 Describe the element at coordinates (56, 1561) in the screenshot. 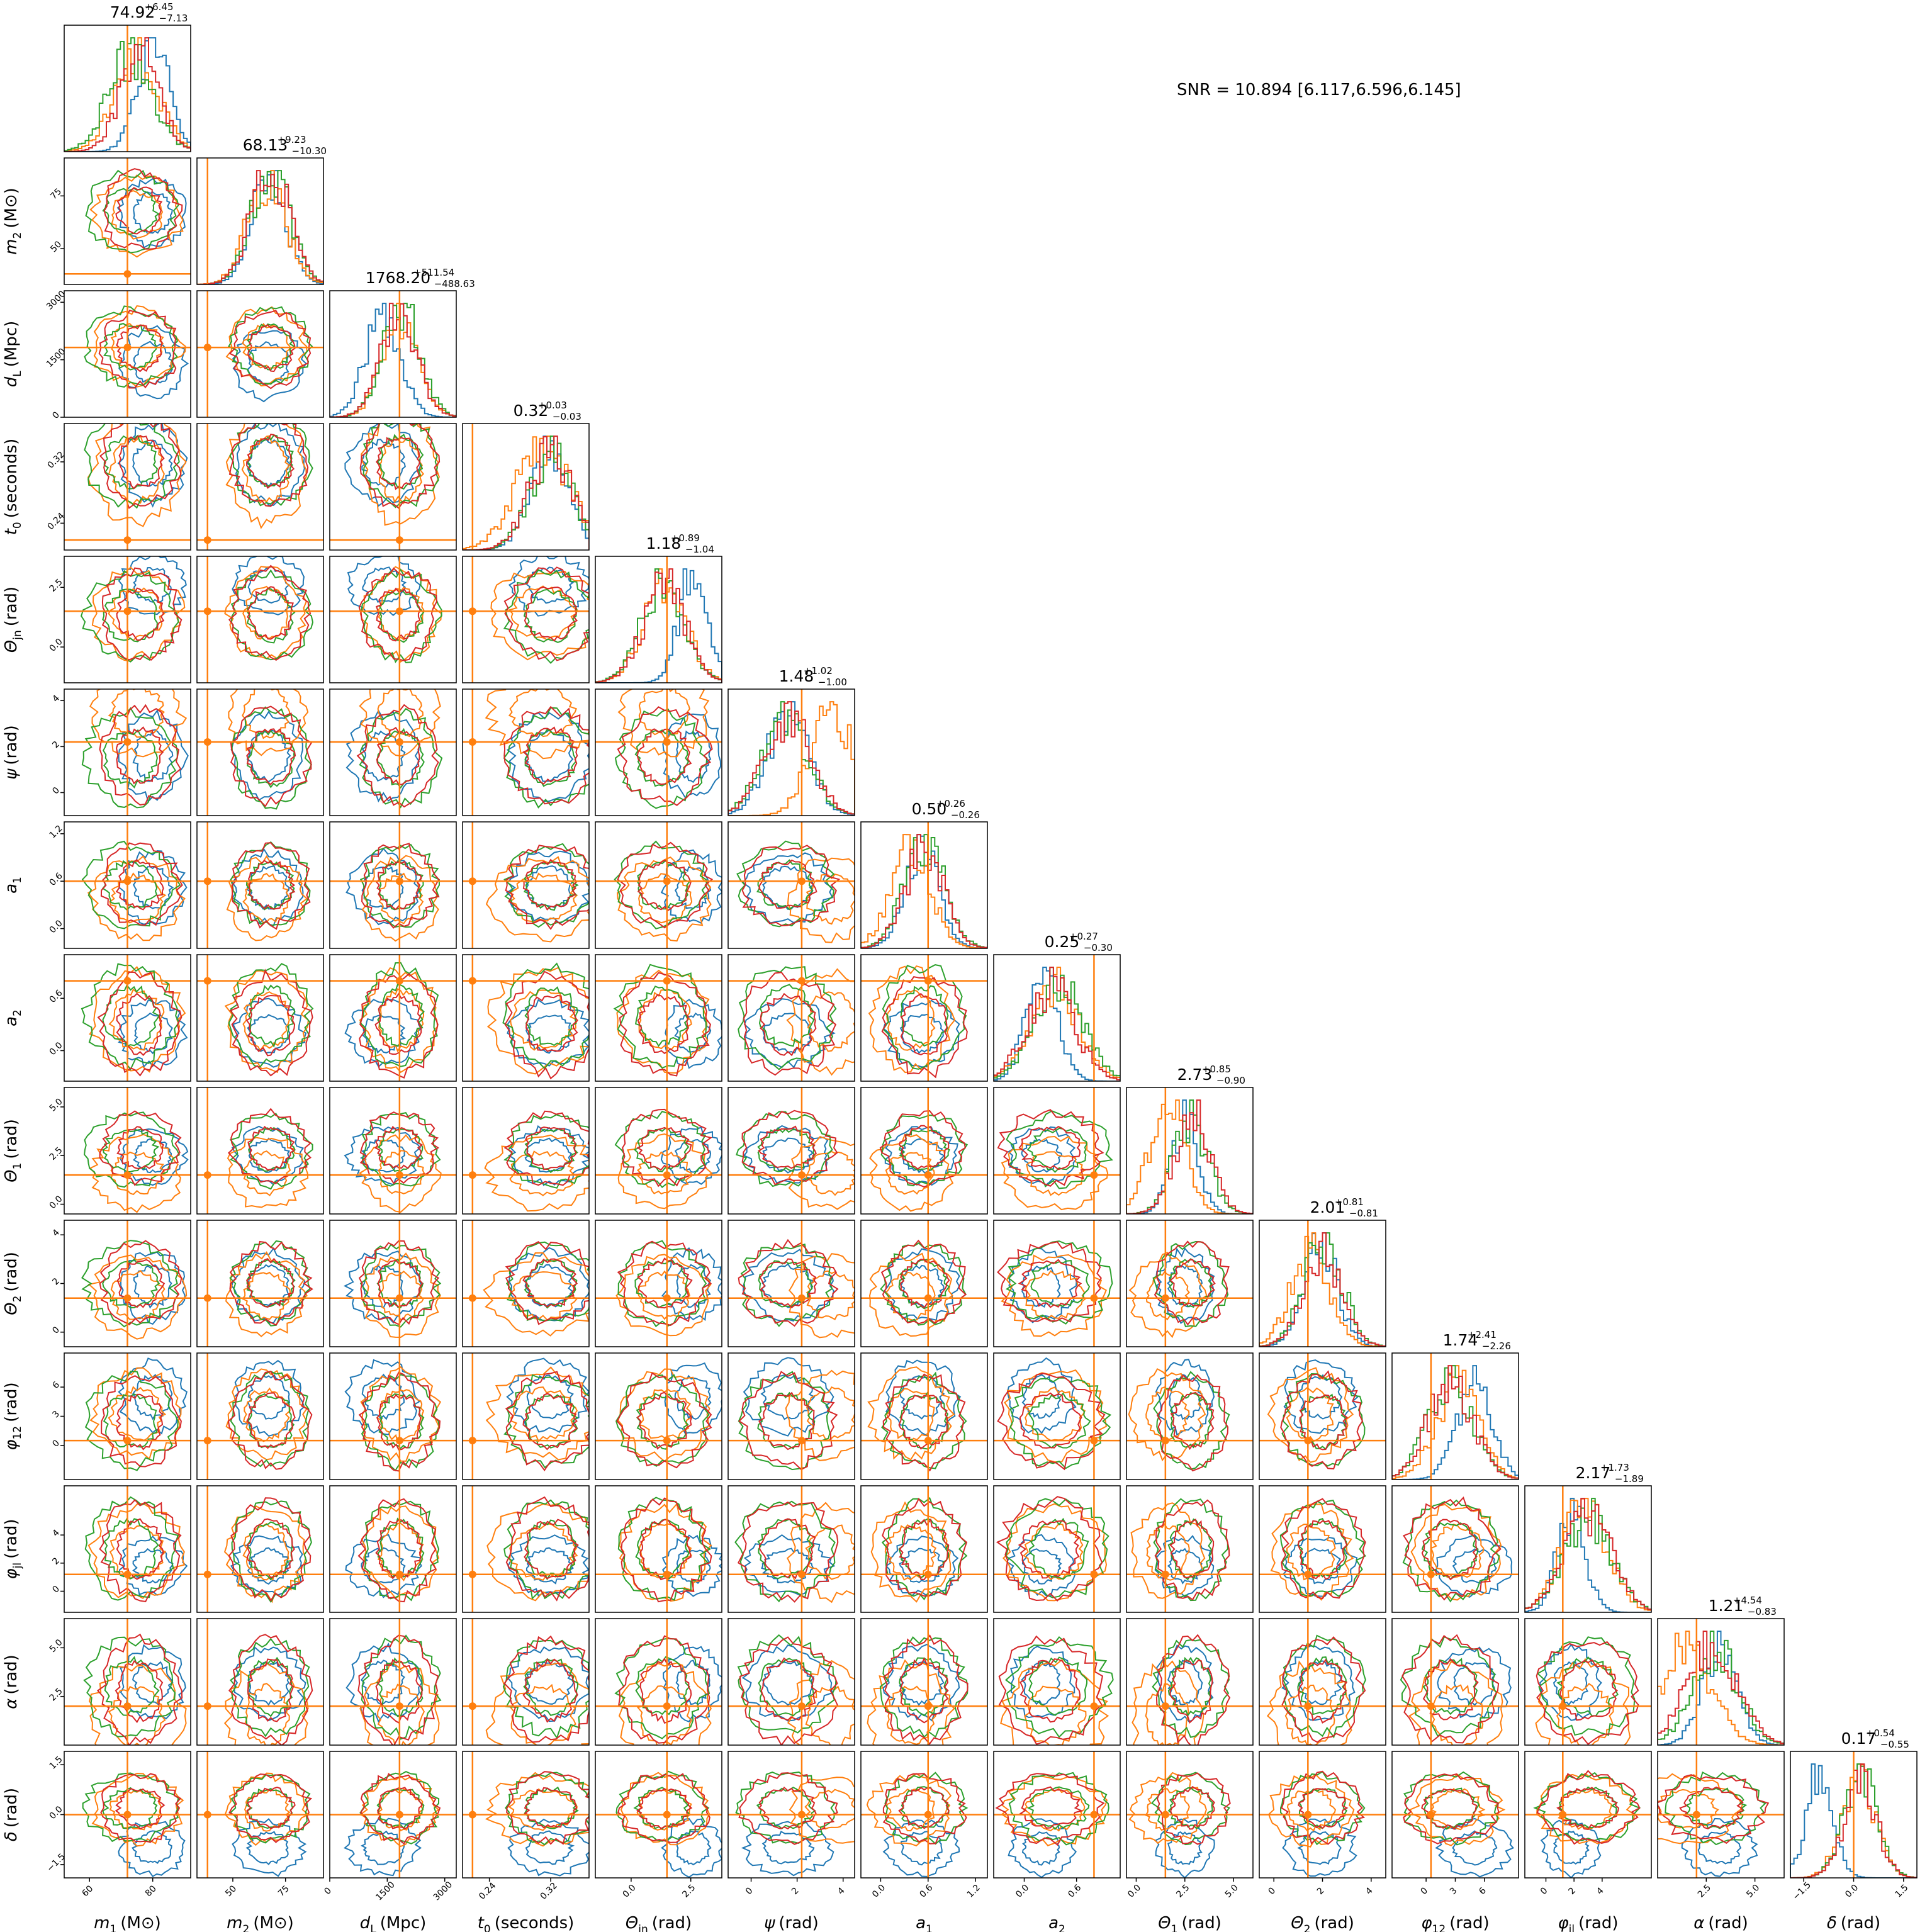

I see `ytick-label-phijl: 2` at that location.